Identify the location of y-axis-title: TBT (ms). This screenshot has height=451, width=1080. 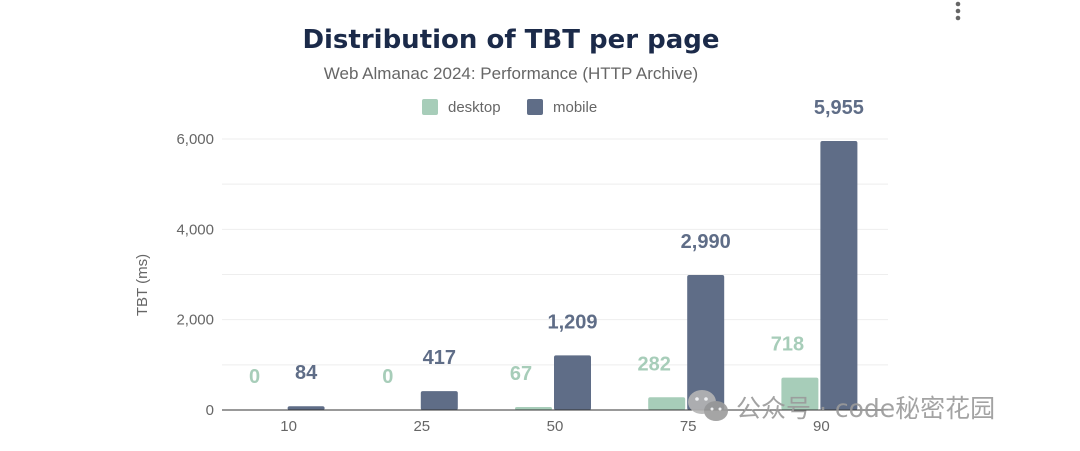
(142, 285).